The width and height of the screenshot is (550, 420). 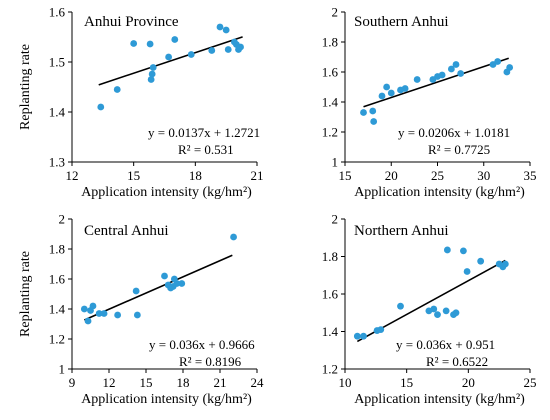 I want to click on x-tick-label: 9, so click(x=72, y=382).